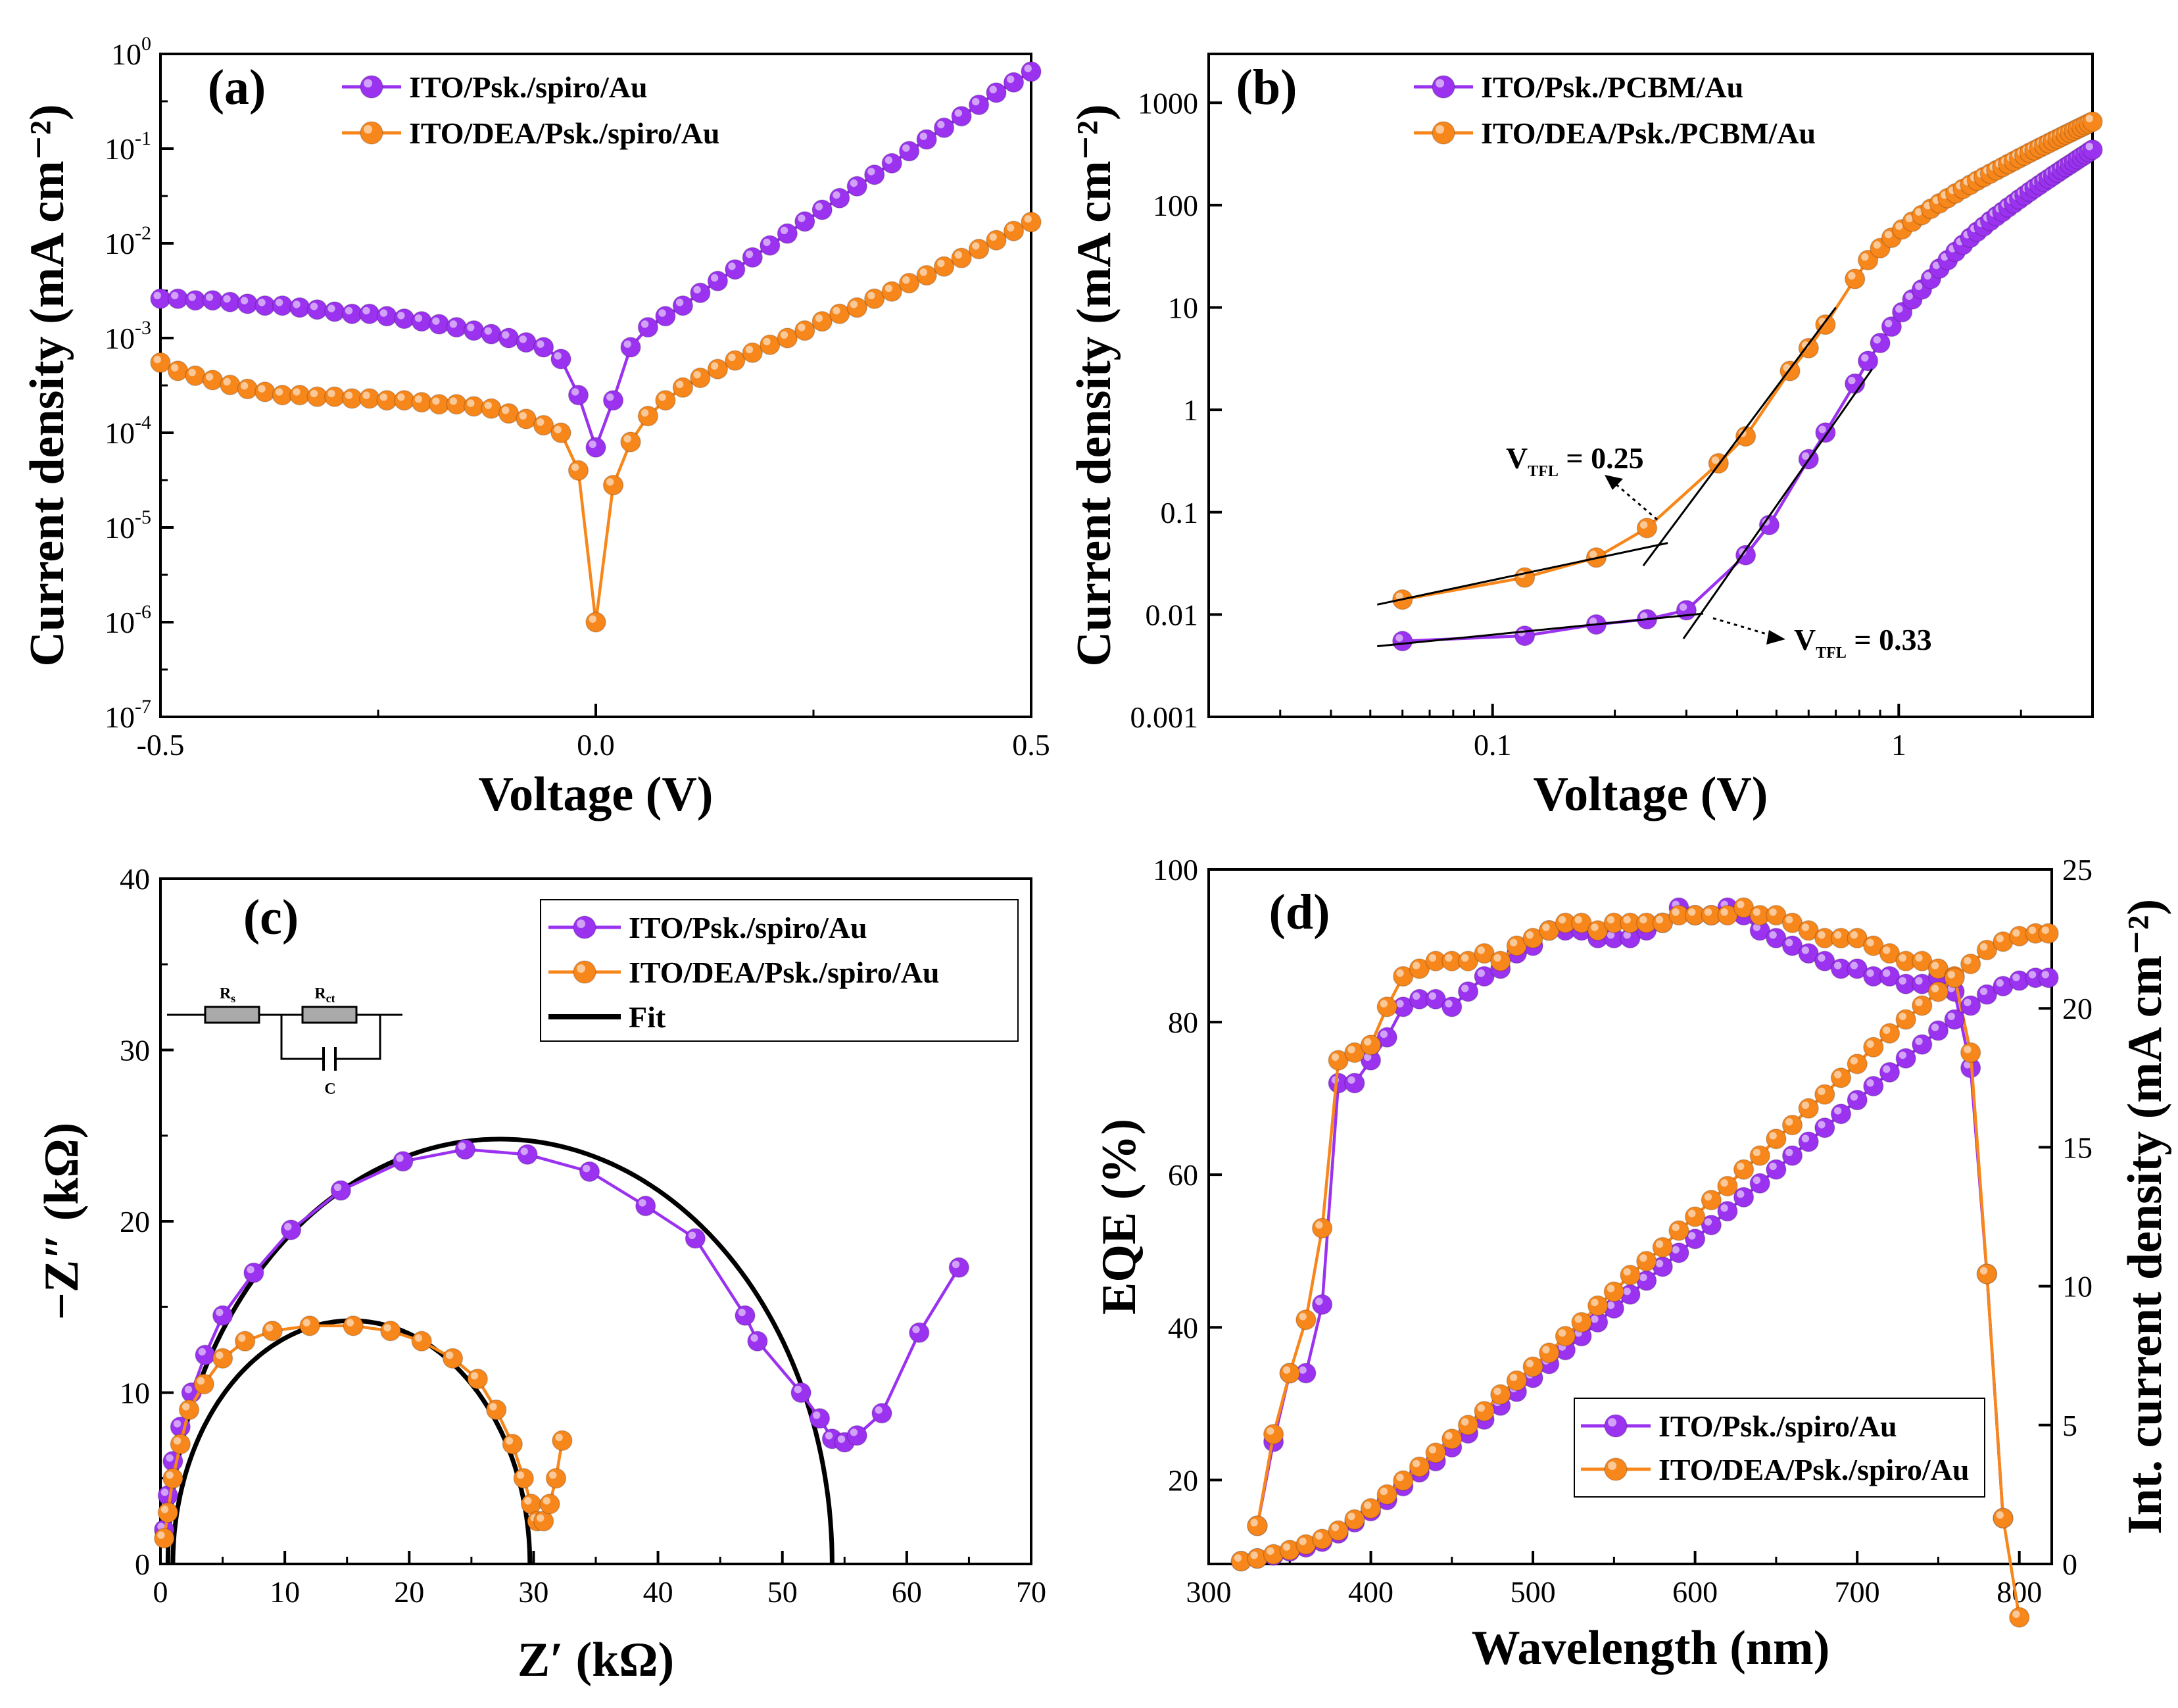 This screenshot has width=2178, height=1708. What do you see at coordinates (1368, 1505) in the screenshot?
I see `chart-d-series-3-point-8-highlight` at bounding box center [1368, 1505].